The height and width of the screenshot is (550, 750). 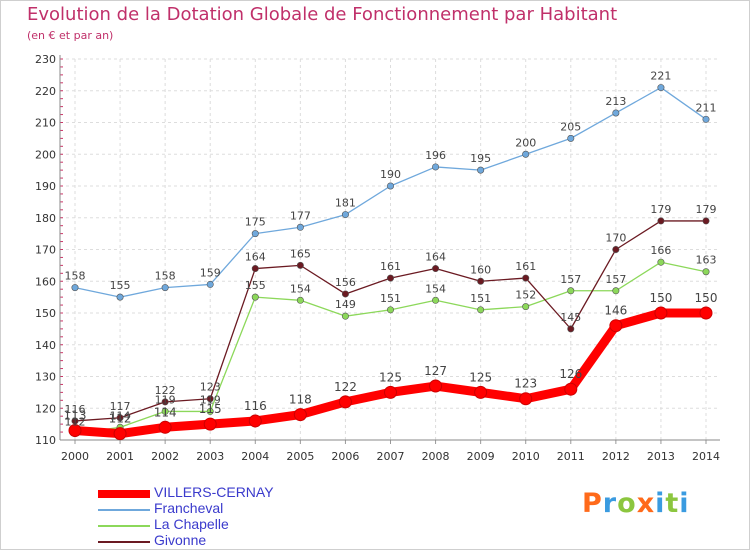 What do you see at coordinates (345, 456) in the screenshot?
I see `x-tick-label: 2006` at bounding box center [345, 456].